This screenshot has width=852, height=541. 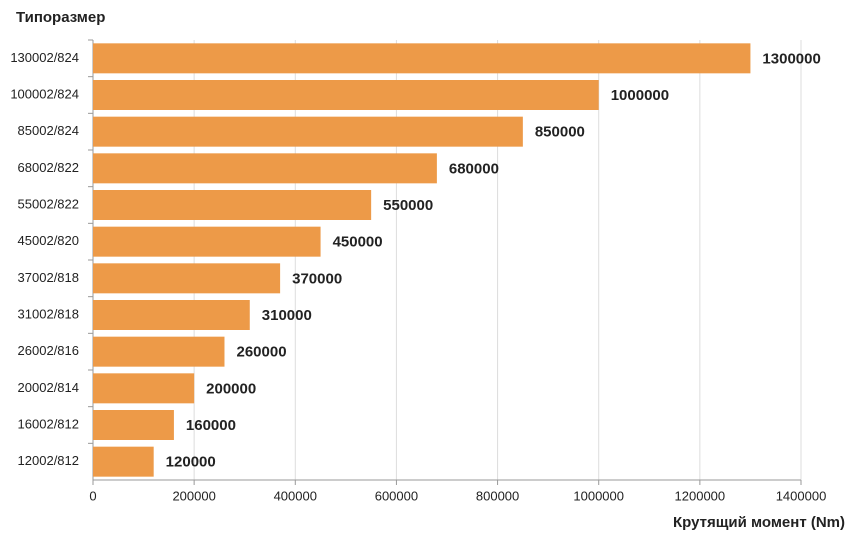 I want to click on x-tick-label: 400000, so click(x=295, y=495).